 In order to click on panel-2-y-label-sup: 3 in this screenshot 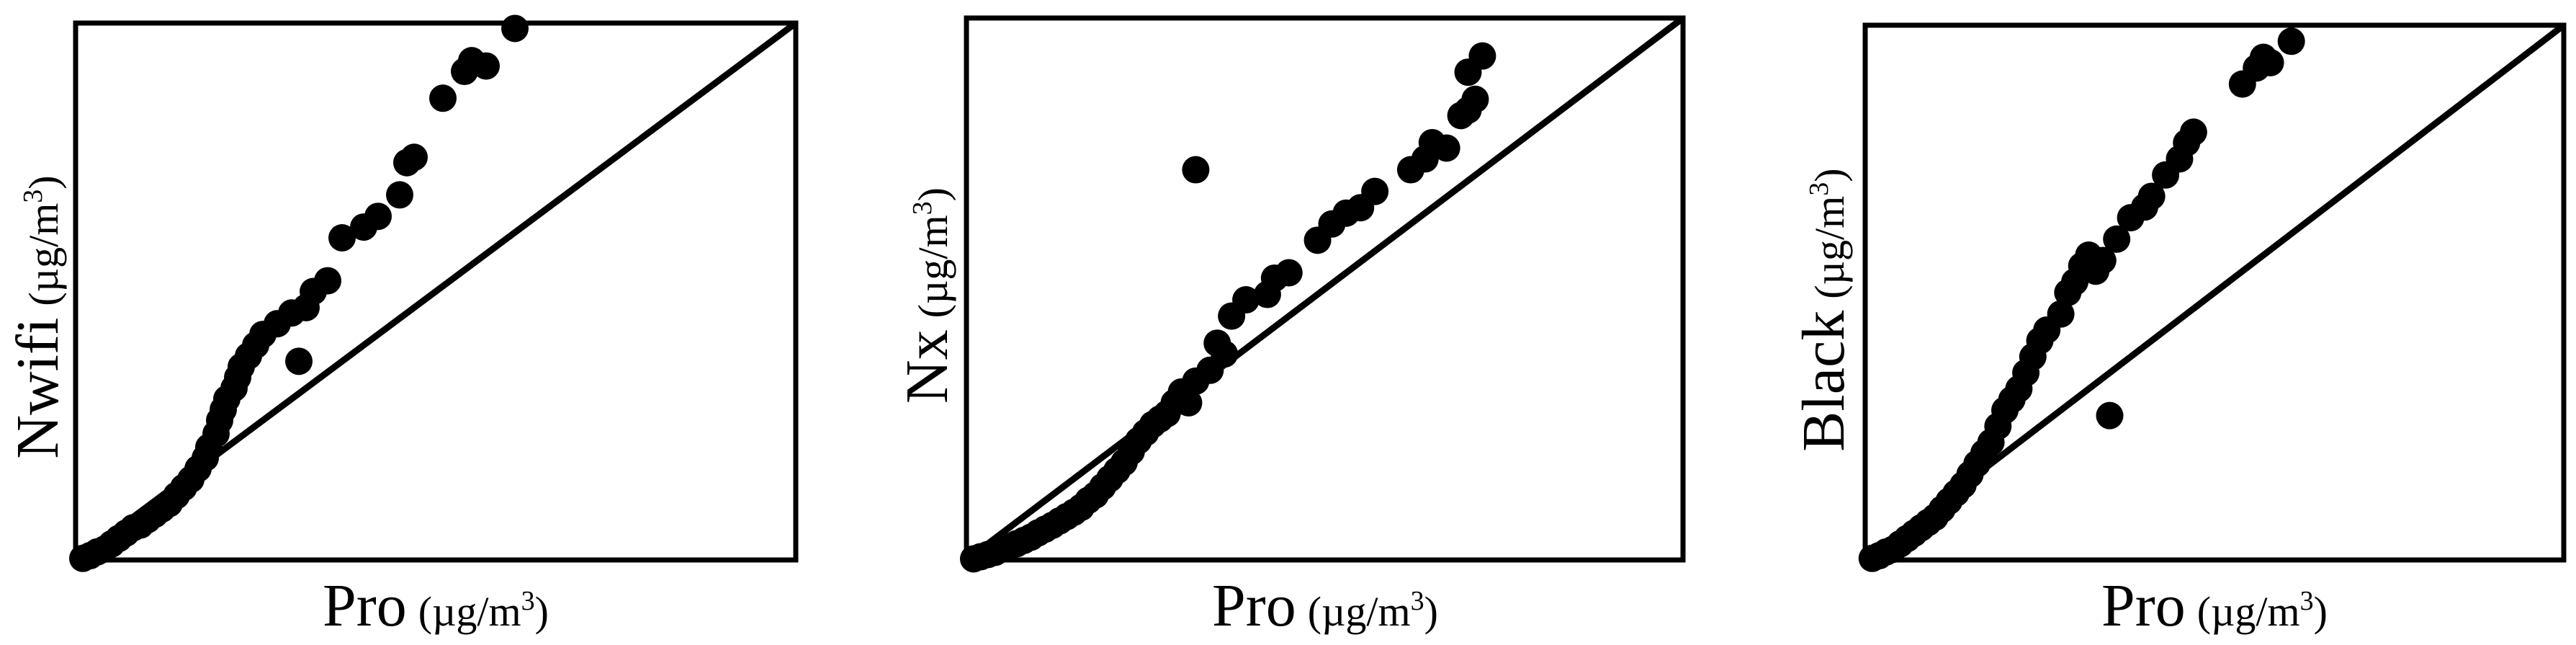, I will do `click(922, 208)`.